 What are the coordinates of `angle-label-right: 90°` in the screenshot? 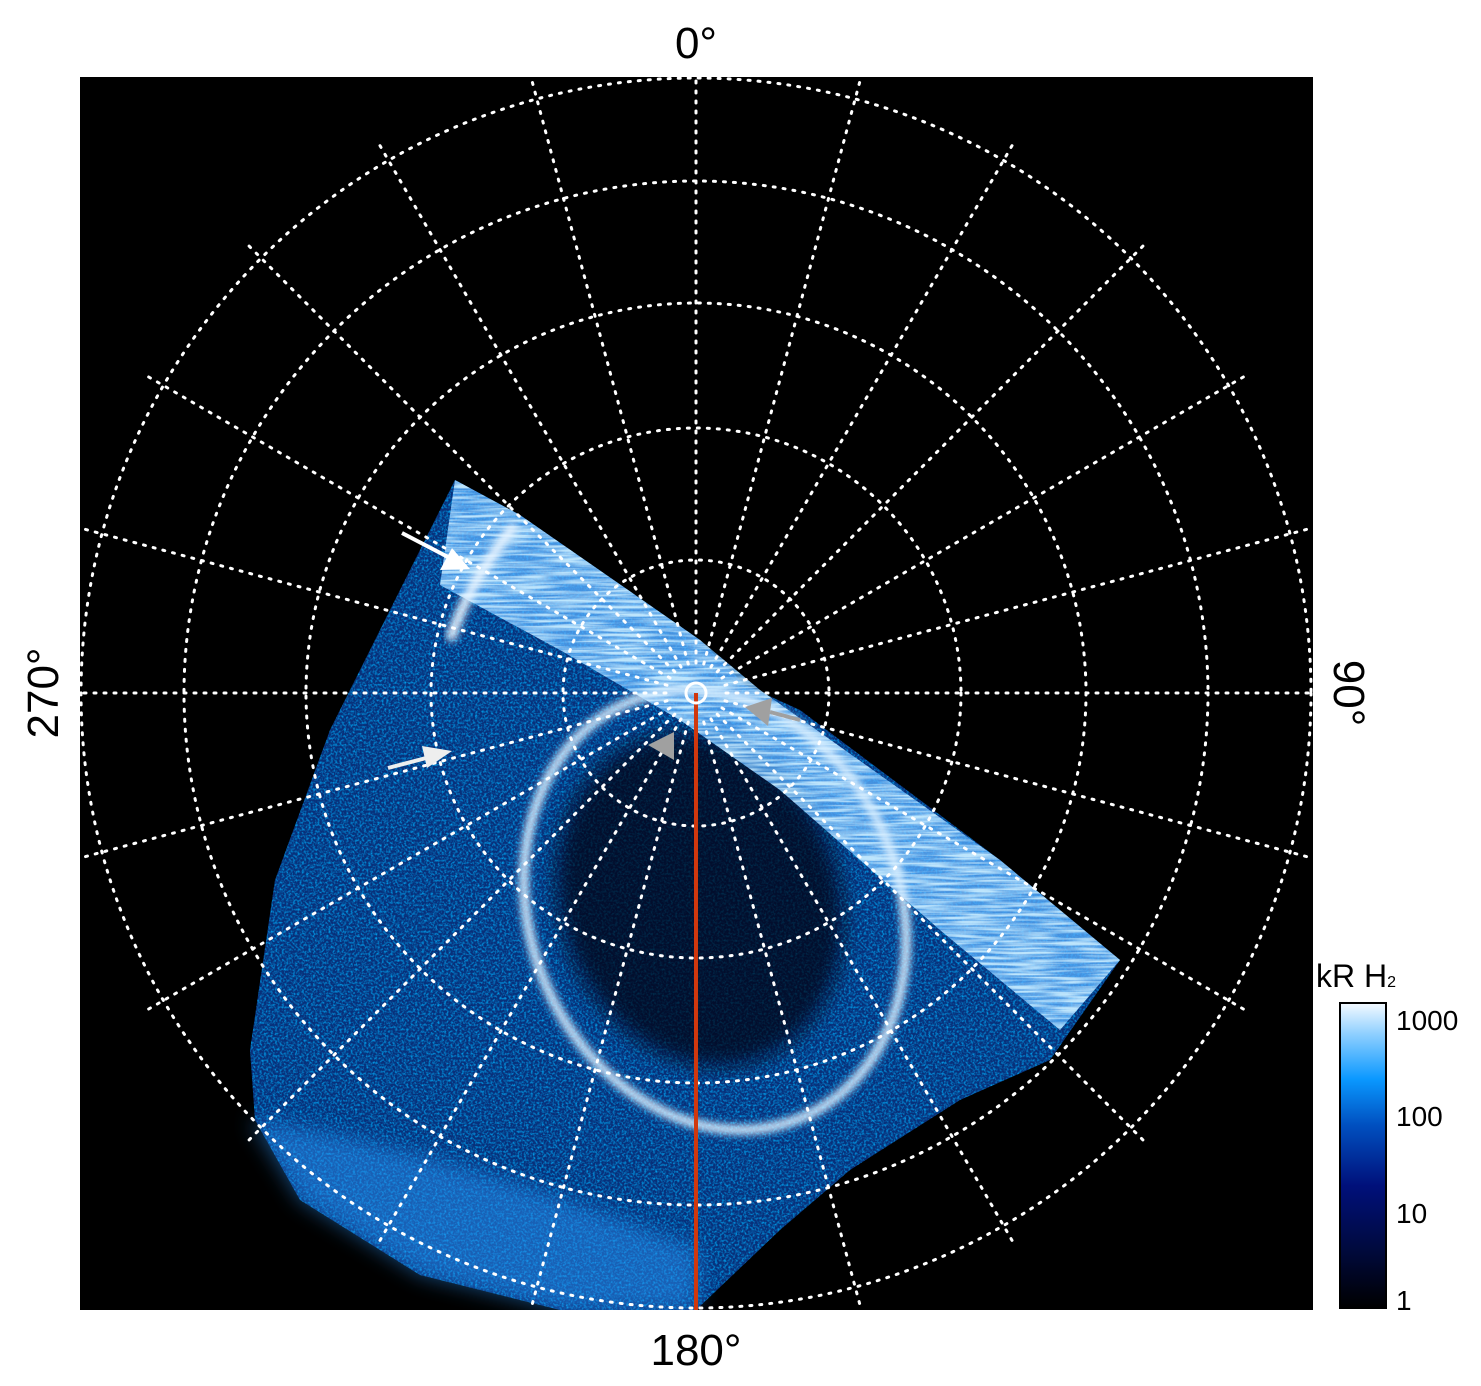 It's located at (1348, 693).